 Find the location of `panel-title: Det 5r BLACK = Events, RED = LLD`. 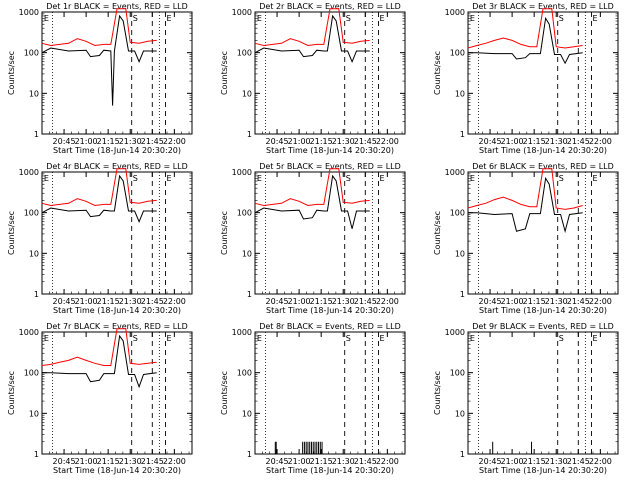

panel-title: Det 5r BLACK = Events, RED = LLD is located at coordinates (330, 166).